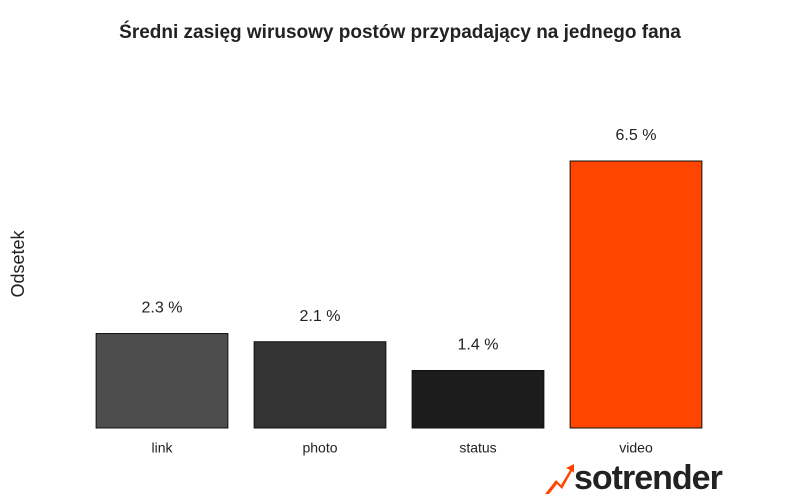 This screenshot has width=800, height=500. I want to click on logo: sotrender, so click(634, 478).